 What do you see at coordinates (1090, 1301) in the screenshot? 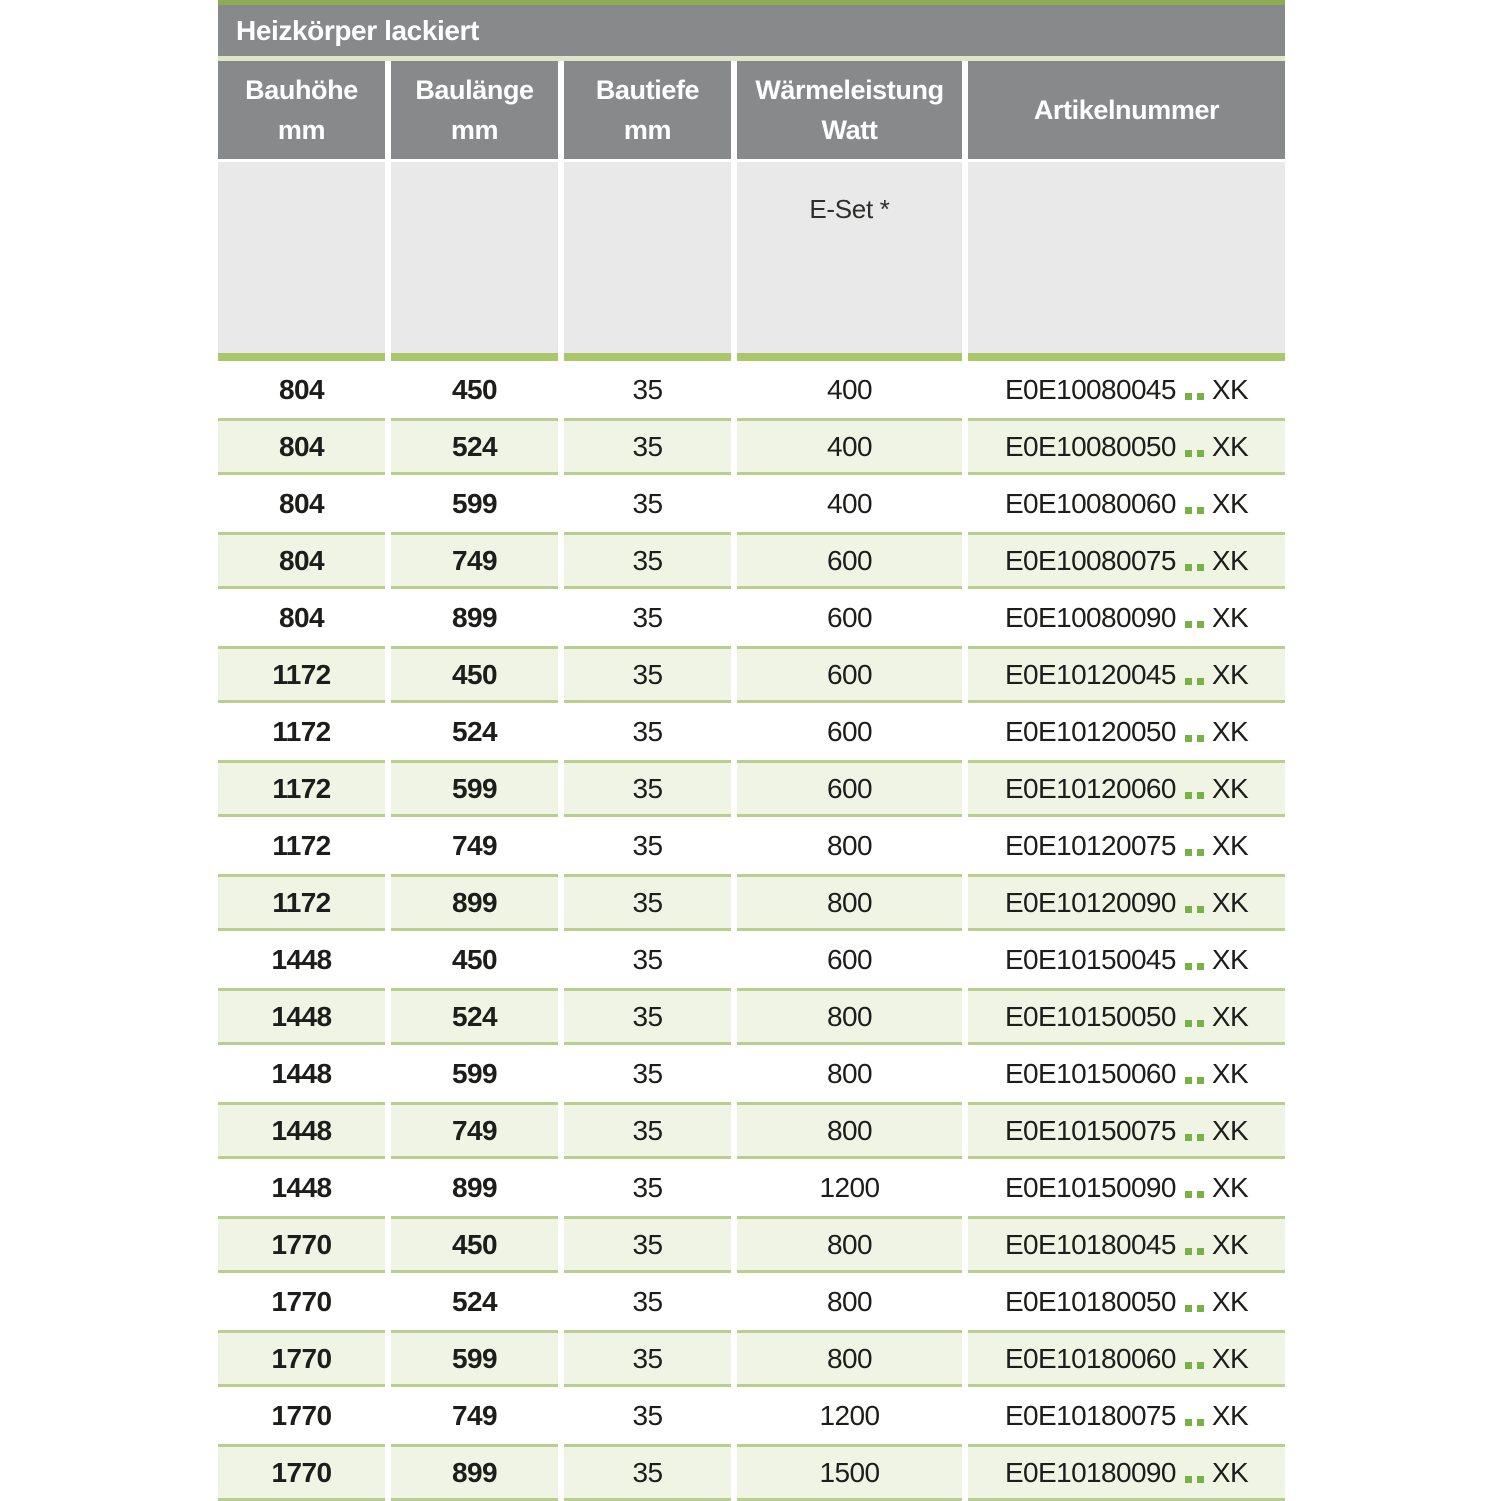
I see `artikel-prefix: E0E10180050` at bounding box center [1090, 1301].